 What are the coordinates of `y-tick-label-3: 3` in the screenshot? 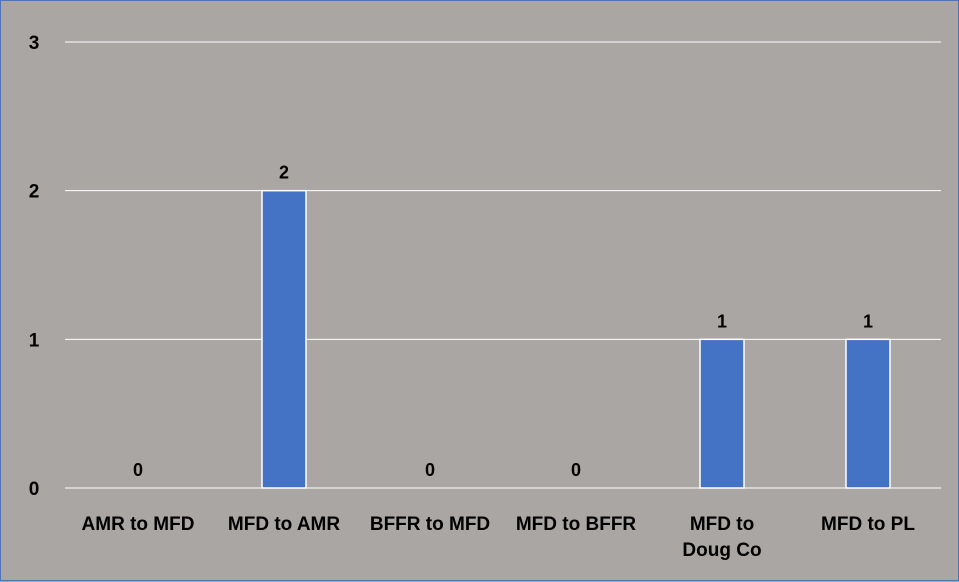 It's located at (34, 43).